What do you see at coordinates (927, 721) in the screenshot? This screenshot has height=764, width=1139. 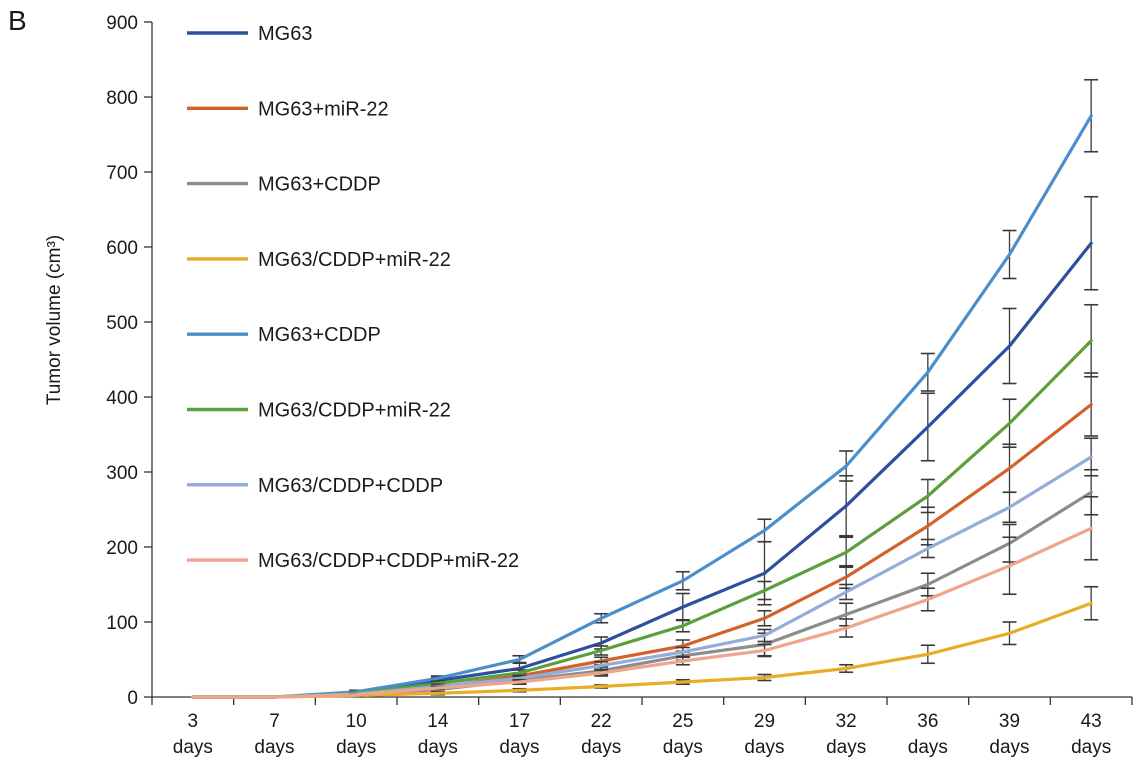 I see `x-tick-label-number: 36` at bounding box center [927, 721].